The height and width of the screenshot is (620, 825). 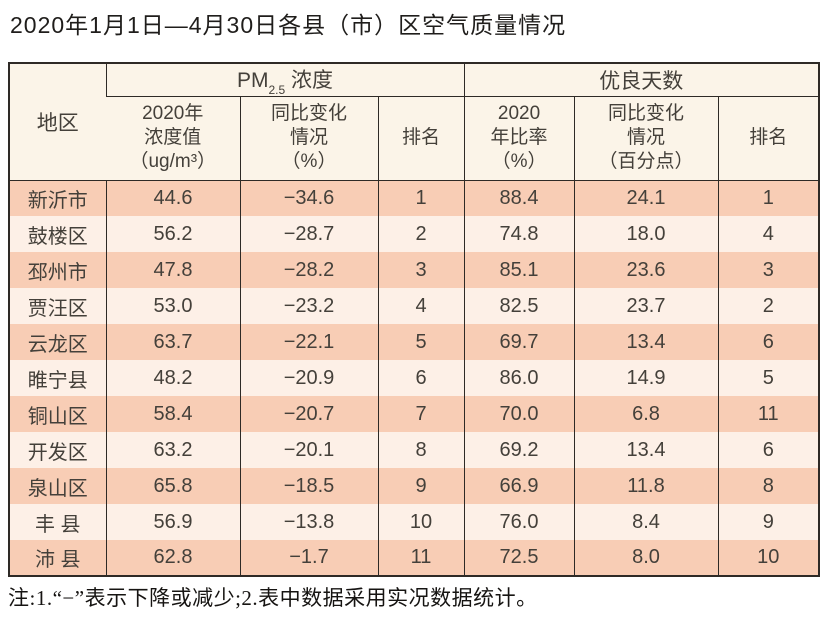 I want to click on pm-value-cell: 65.8, so click(x=172, y=486).